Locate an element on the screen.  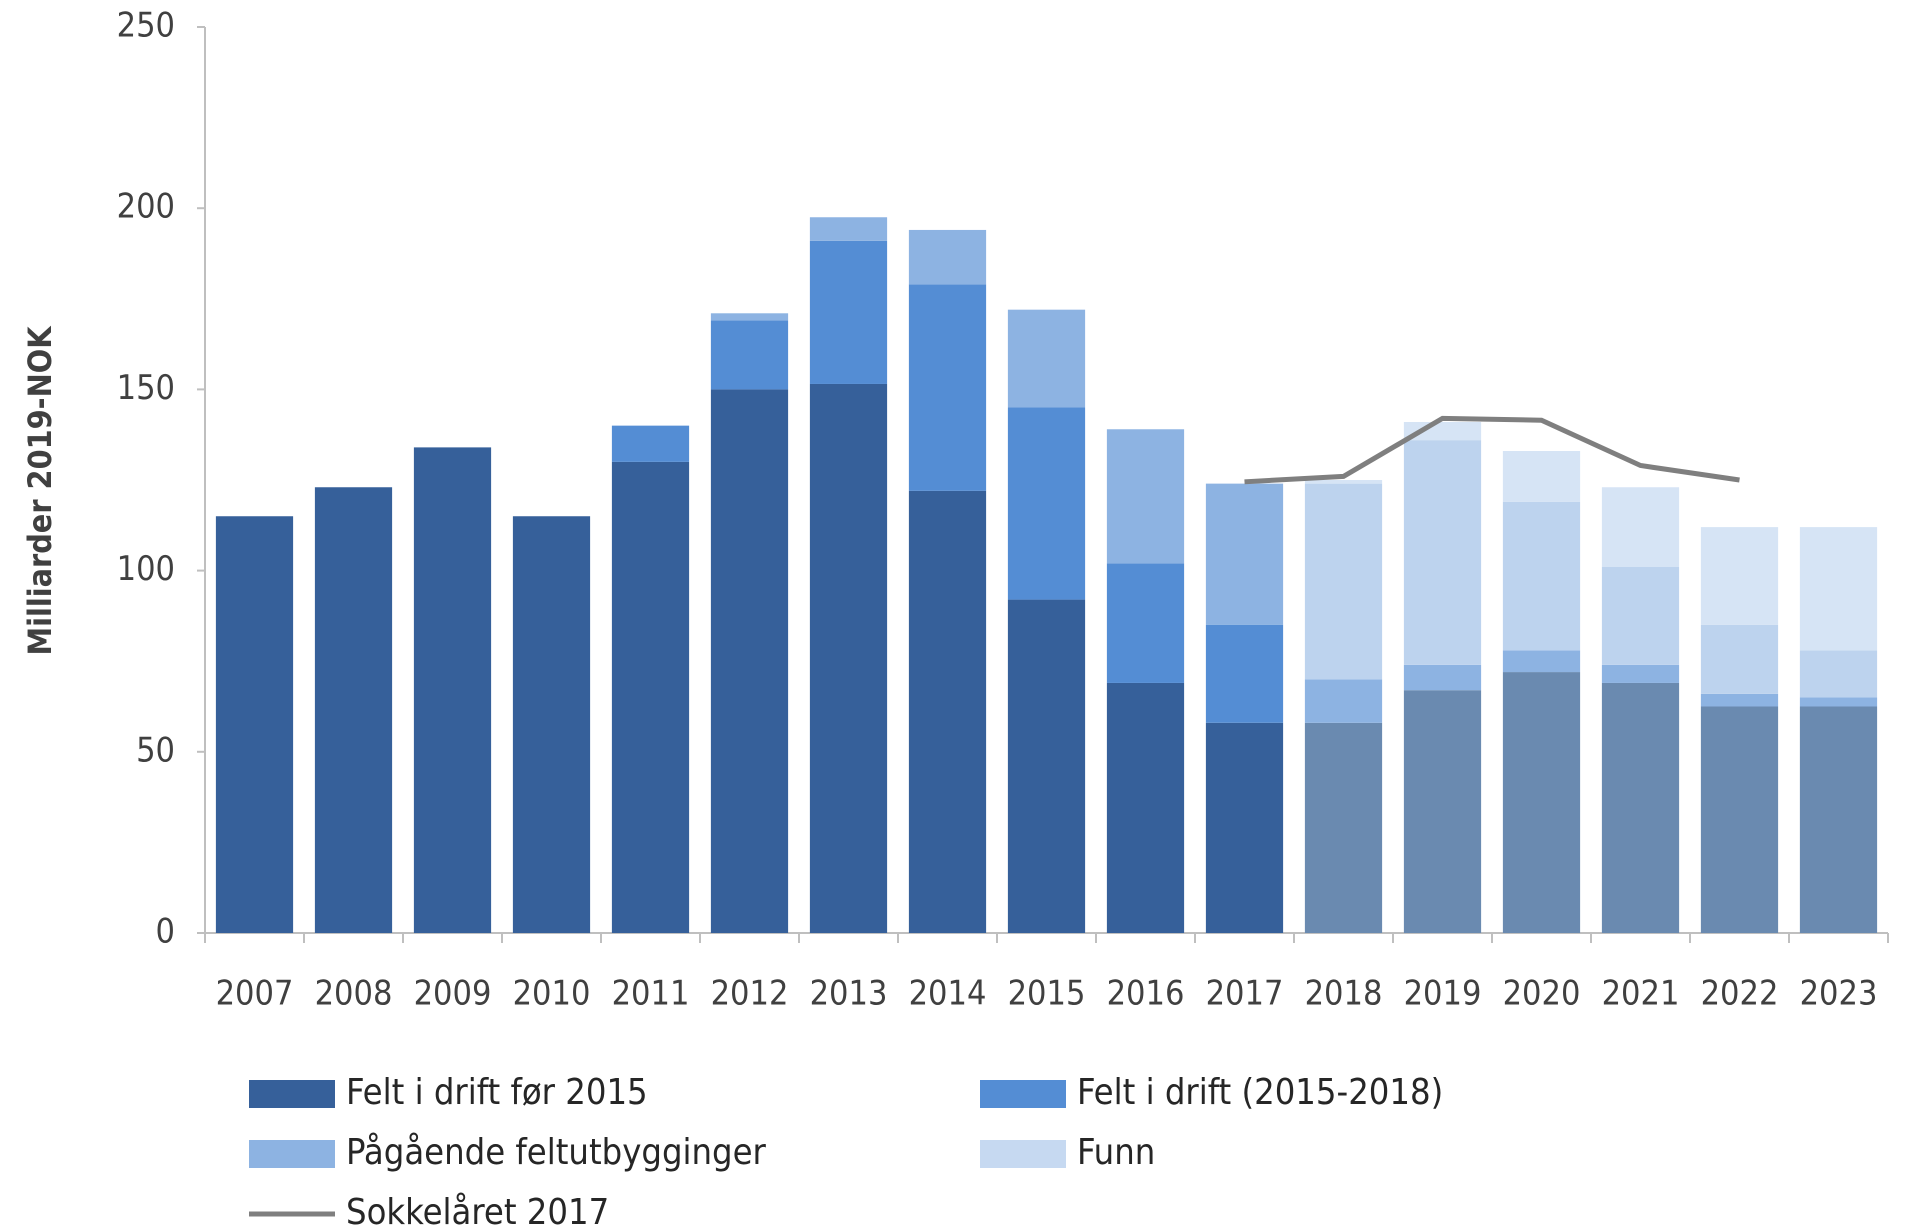
x-tick-label: 2023 is located at coordinates (1839, 994).